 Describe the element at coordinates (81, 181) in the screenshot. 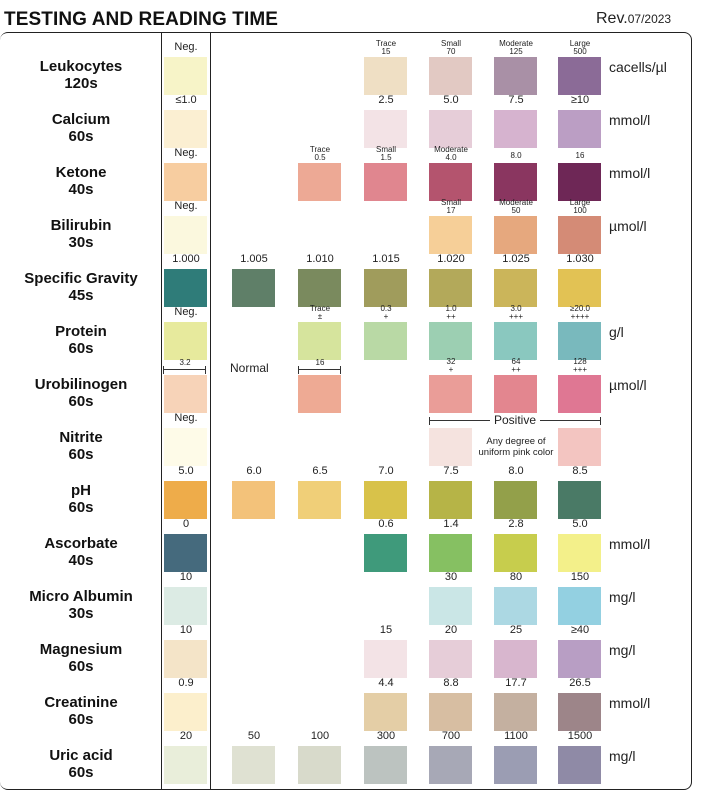

I see `test-name-ketone: Ketone 40s` at that location.